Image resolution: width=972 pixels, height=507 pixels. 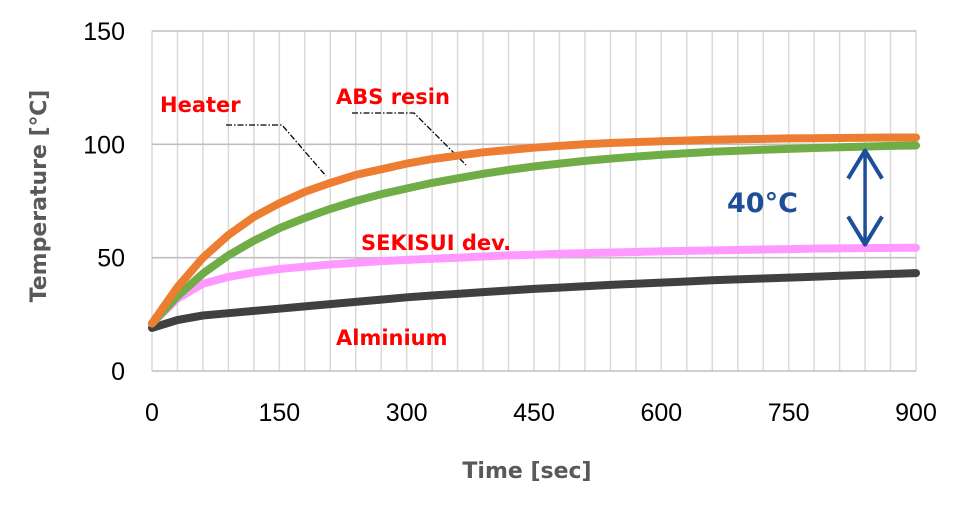 What do you see at coordinates (661, 413) in the screenshot?
I see `x-tick-label: 600` at bounding box center [661, 413].